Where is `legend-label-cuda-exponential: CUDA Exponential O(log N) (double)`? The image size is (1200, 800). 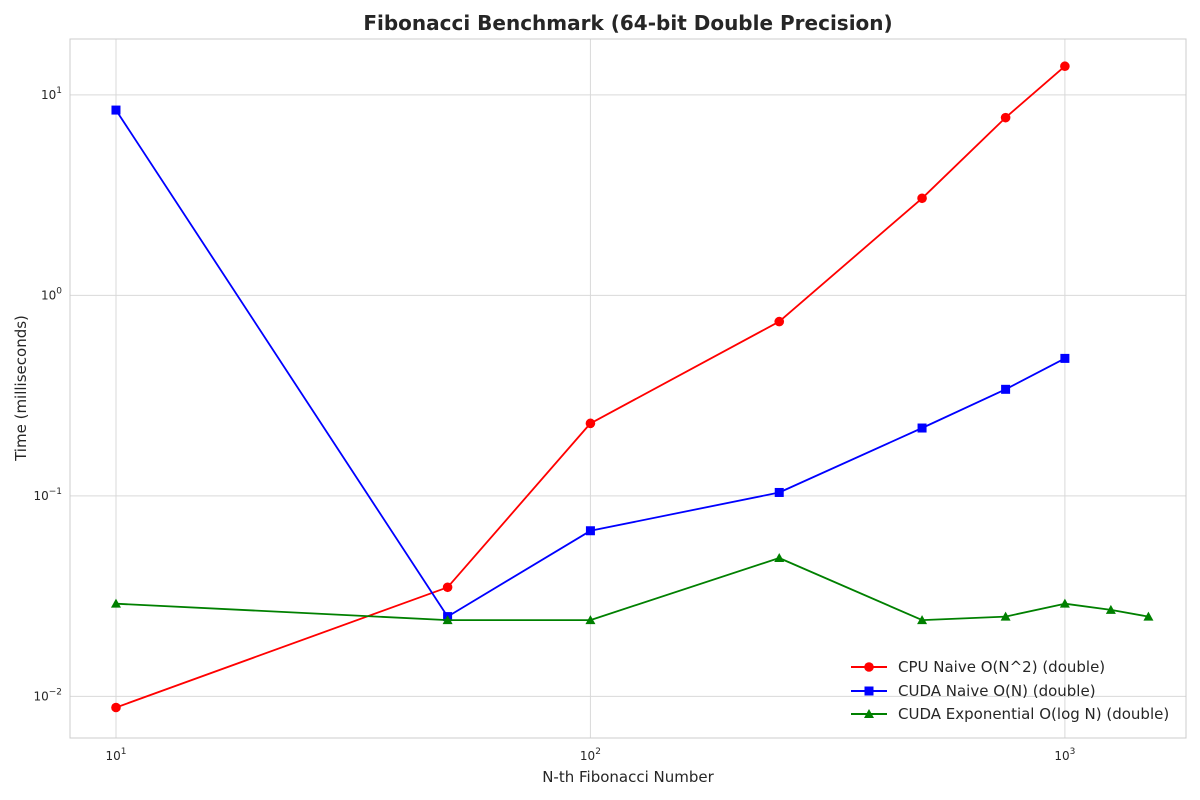 legend-label-cuda-exponential: CUDA Exponential O(log N) (double) is located at coordinates (1033, 714).